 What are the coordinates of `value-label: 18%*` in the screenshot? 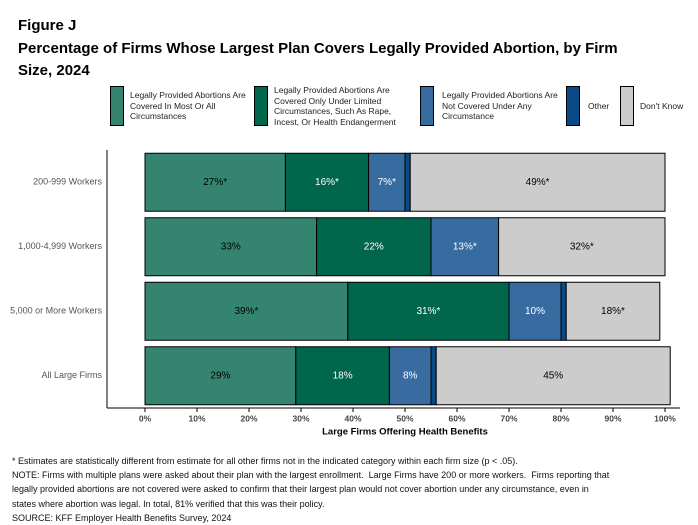 It's located at (613, 311).